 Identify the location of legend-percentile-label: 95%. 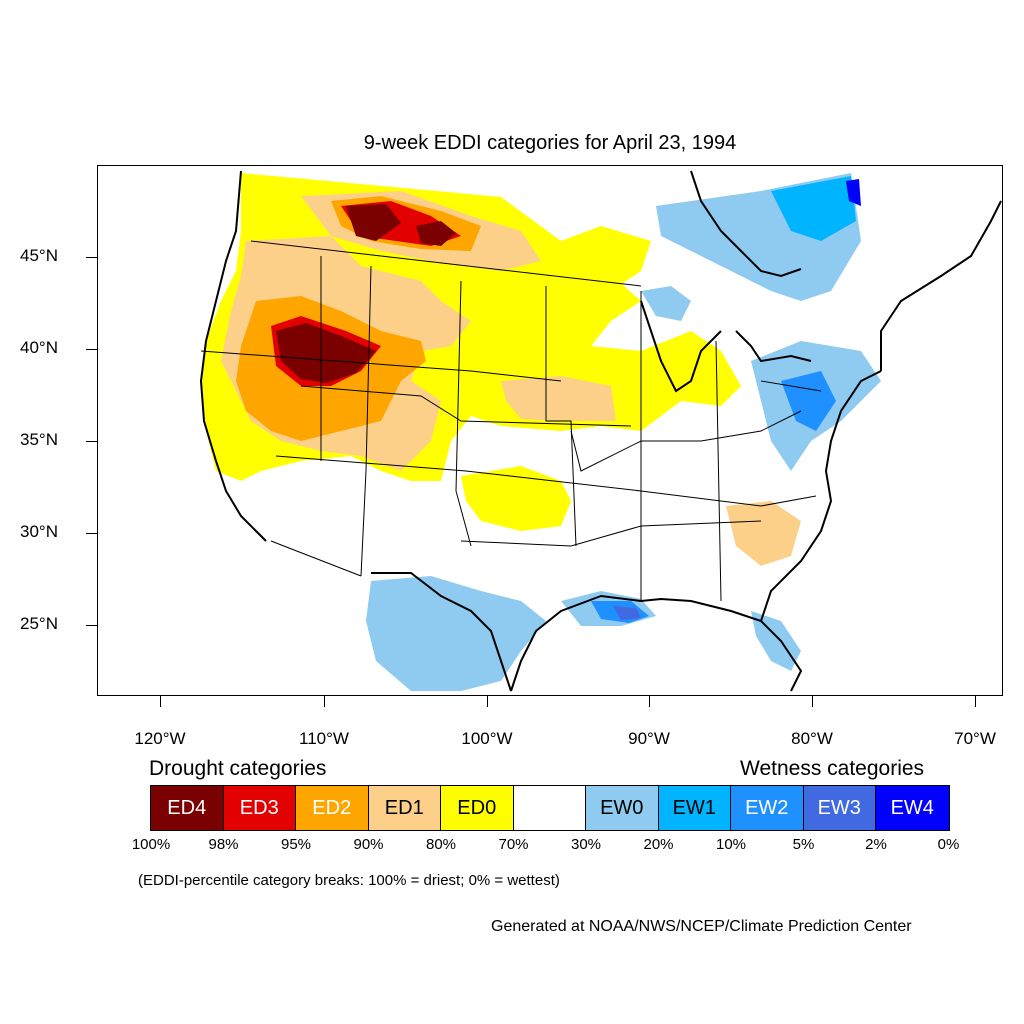
(296, 844).